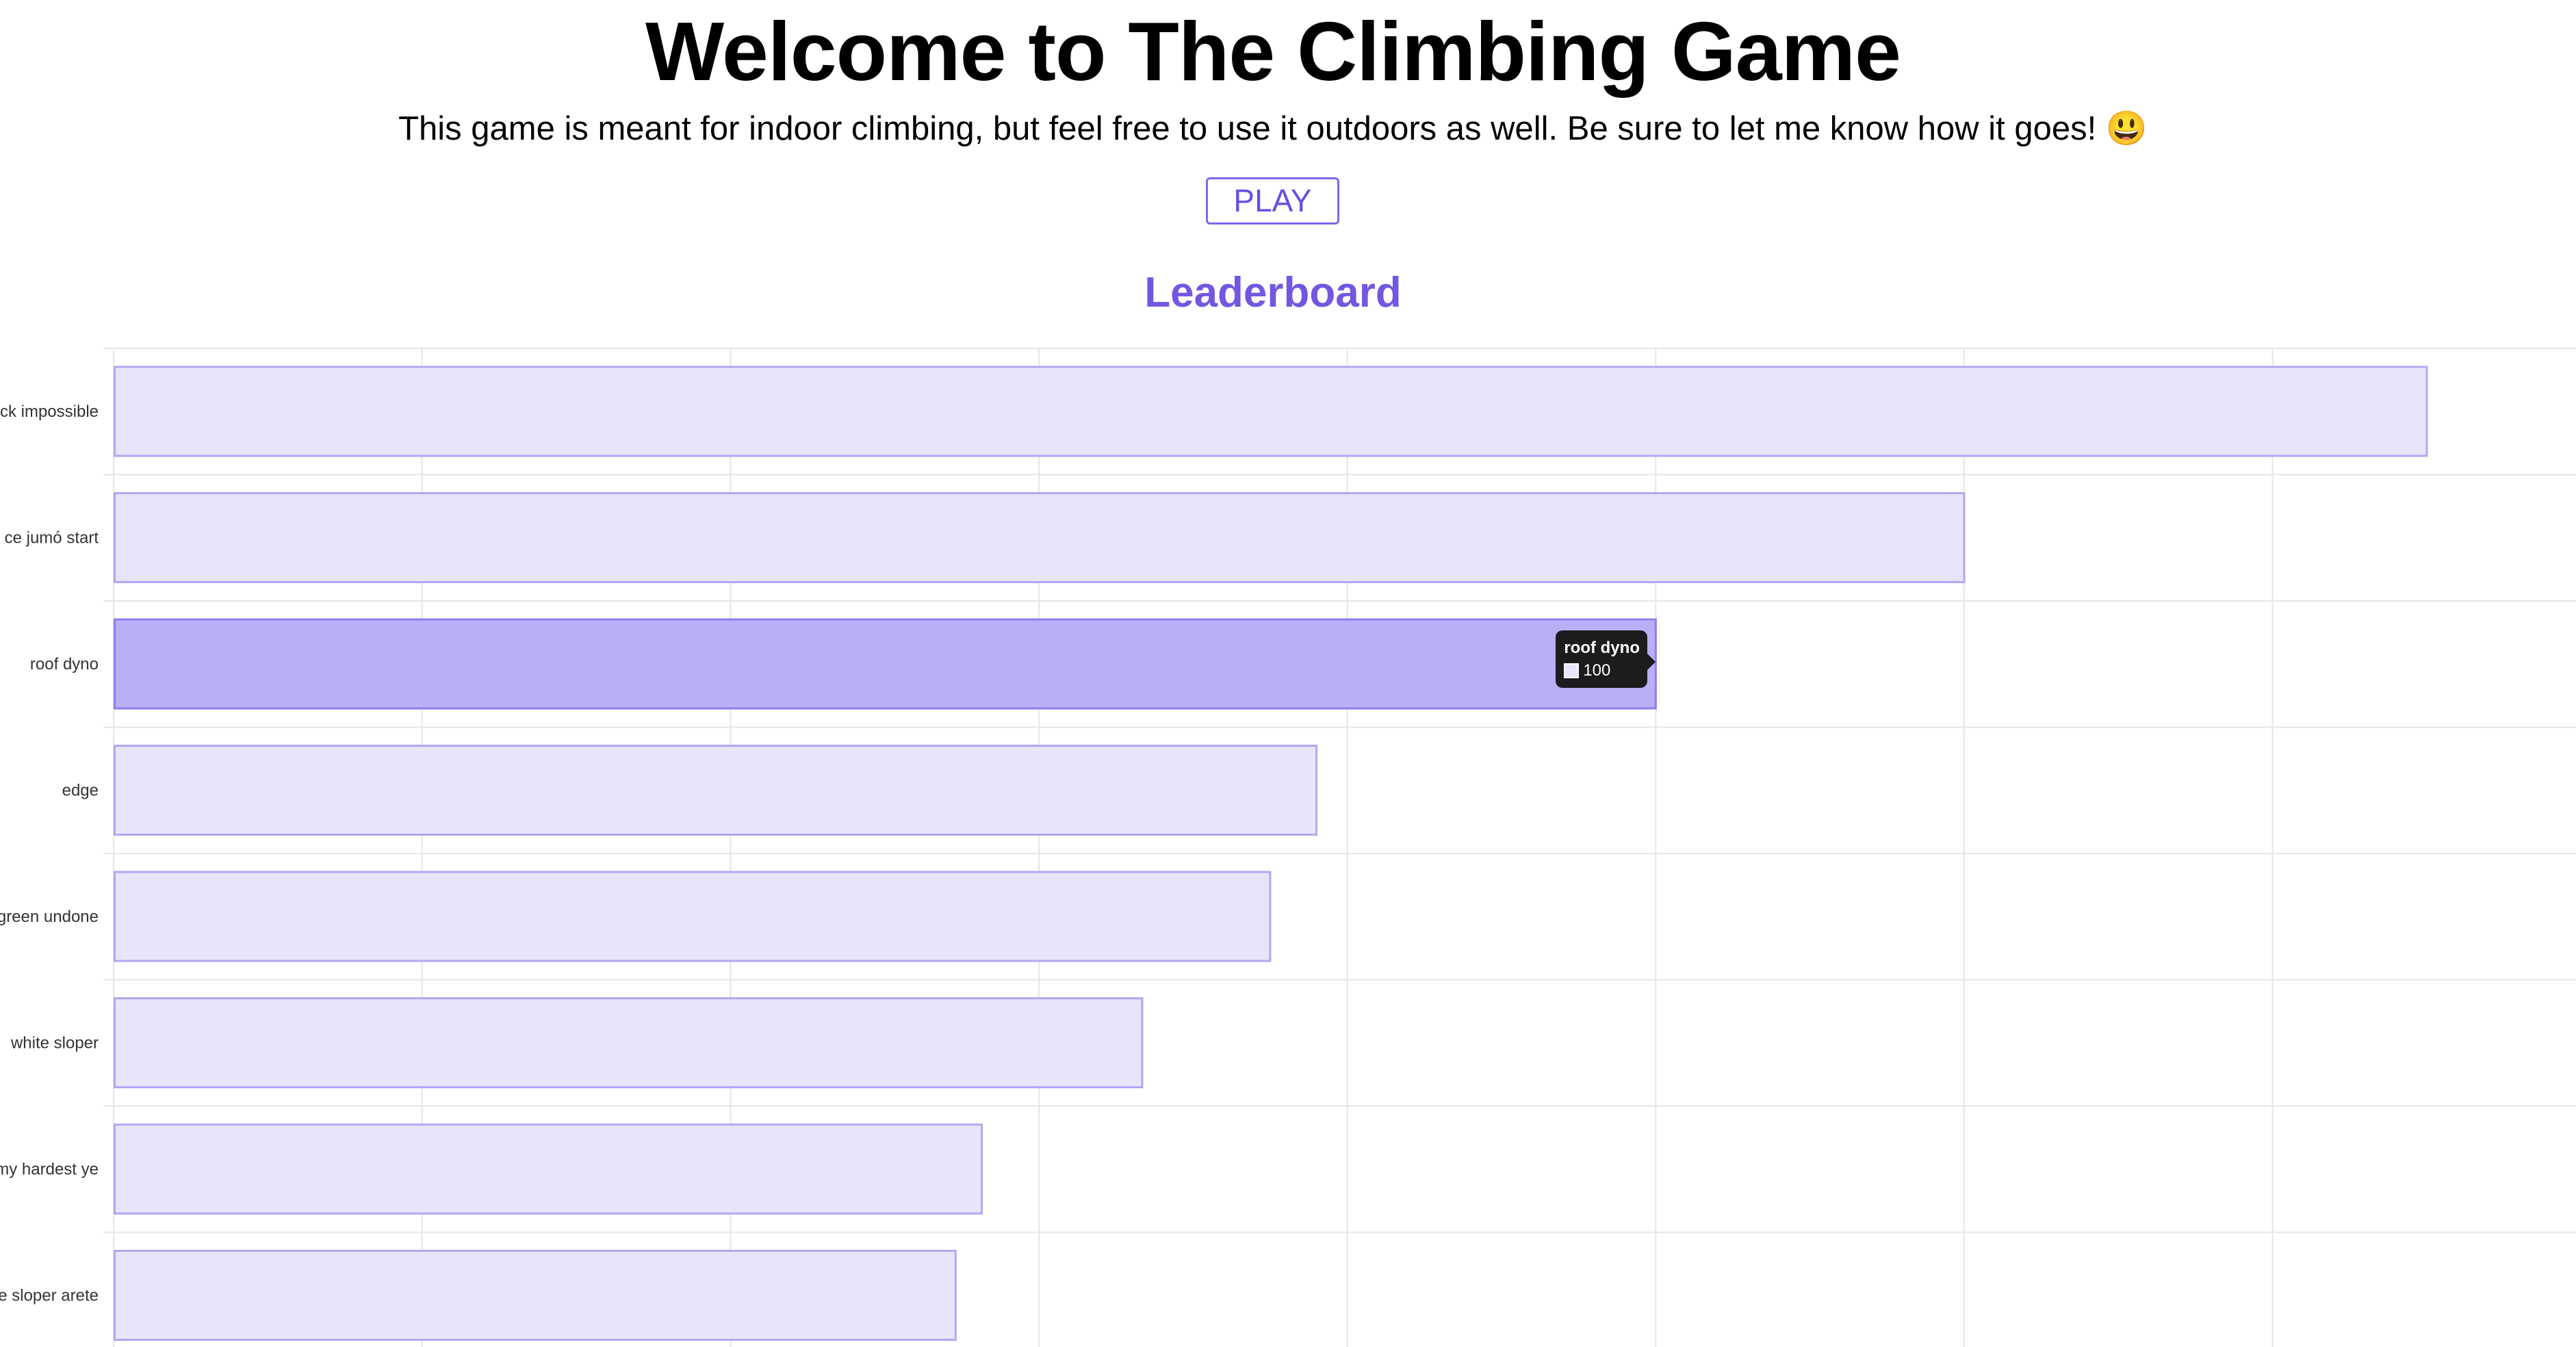  What do you see at coordinates (693, 916) in the screenshot?
I see `bar-green-undone` at bounding box center [693, 916].